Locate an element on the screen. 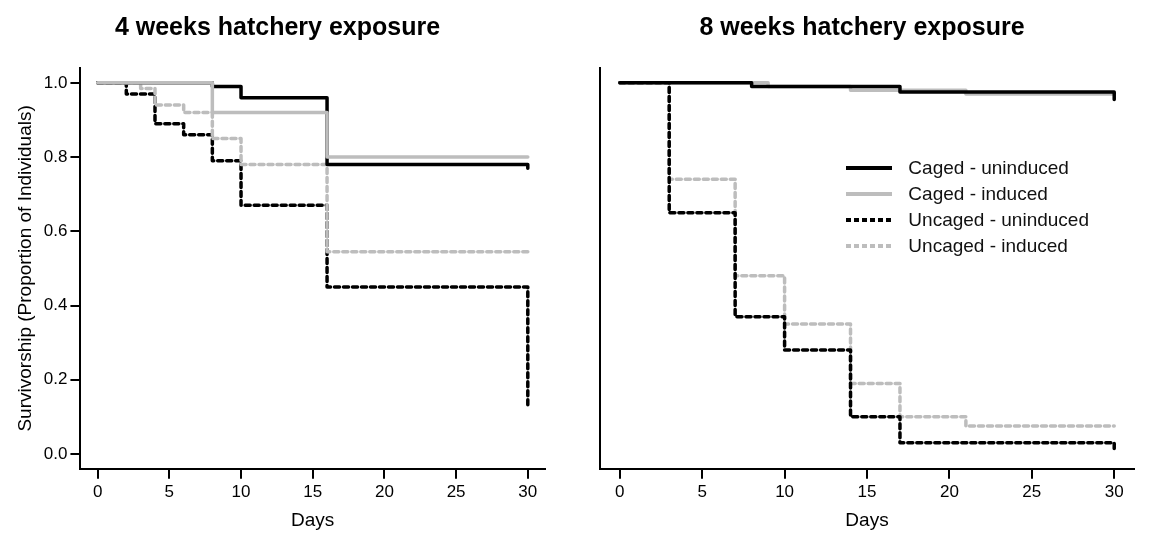 The width and height of the screenshot is (1149, 541). legend-label: Uncaged - uninduced is located at coordinates (998, 220).